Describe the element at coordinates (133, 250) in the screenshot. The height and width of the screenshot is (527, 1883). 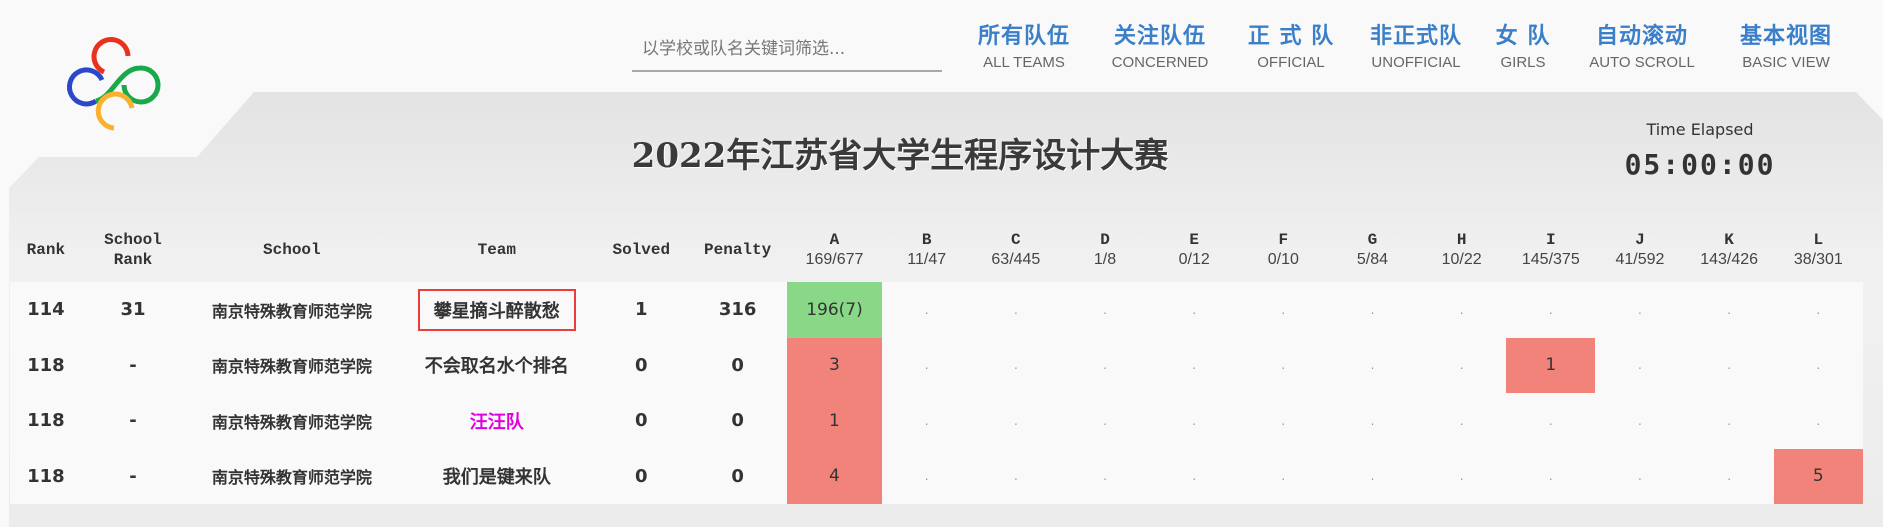
I see `header-school-rank: School Rank` at that location.